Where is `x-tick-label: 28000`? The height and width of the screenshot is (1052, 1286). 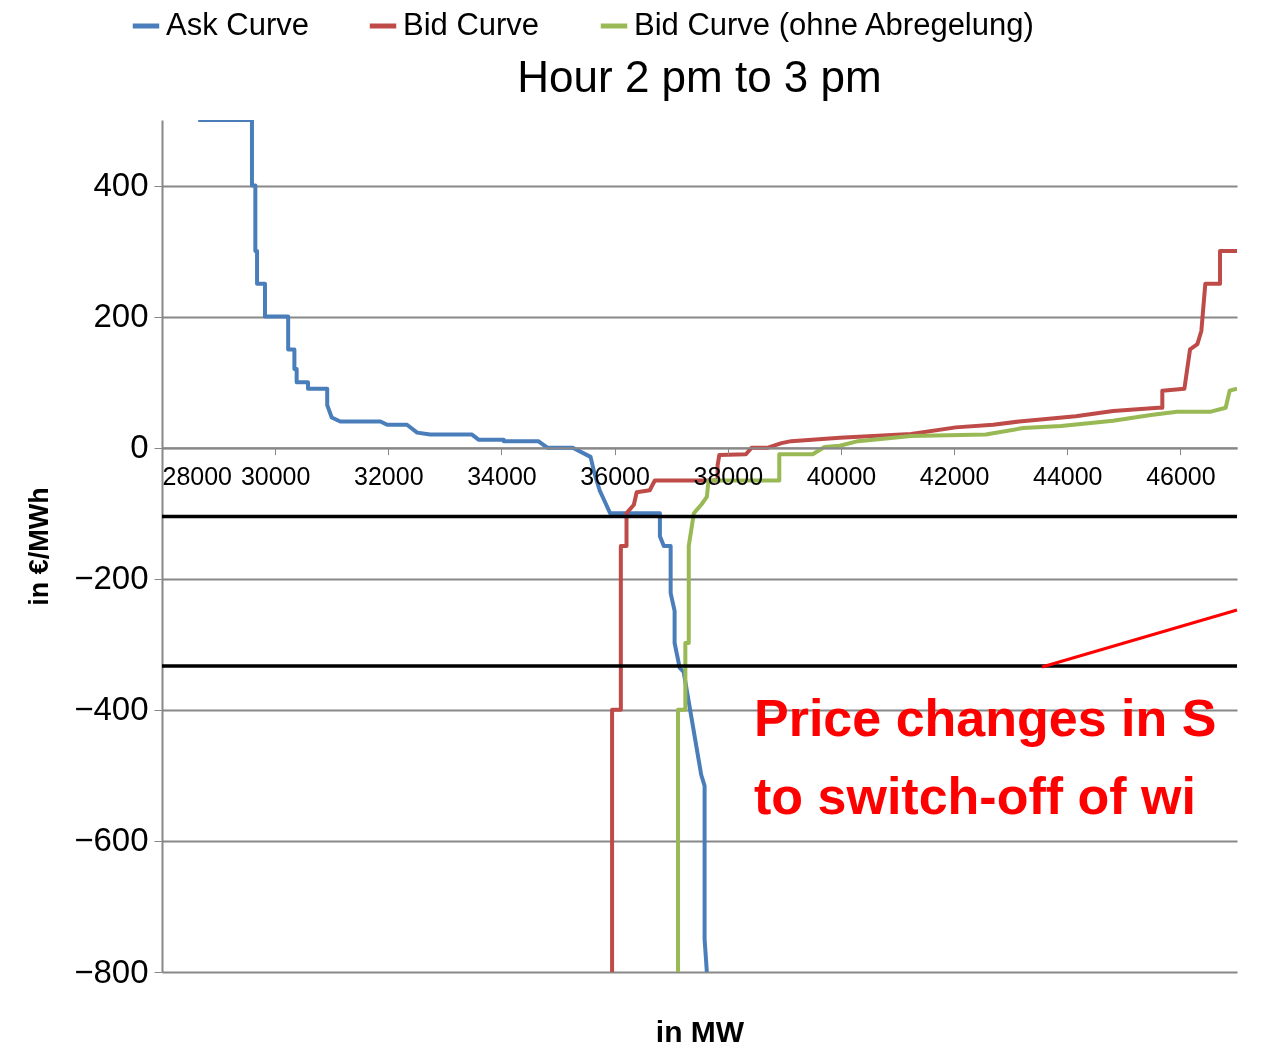
x-tick-label: 28000 is located at coordinates (197, 476).